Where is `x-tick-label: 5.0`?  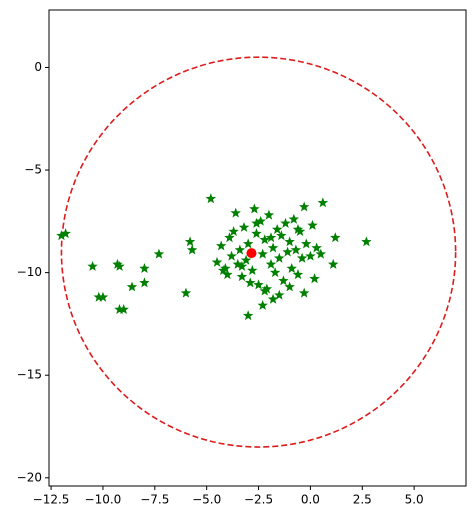
x-tick-label: 5.0 is located at coordinates (414, 500).